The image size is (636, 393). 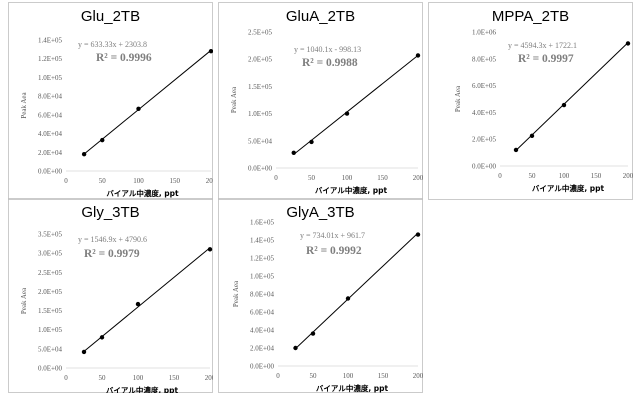 What do you see at coordinates (330, 63) in the screenshot?
I see `r-squared-label: R² = 0.9988` at bounding box center [330, 63].